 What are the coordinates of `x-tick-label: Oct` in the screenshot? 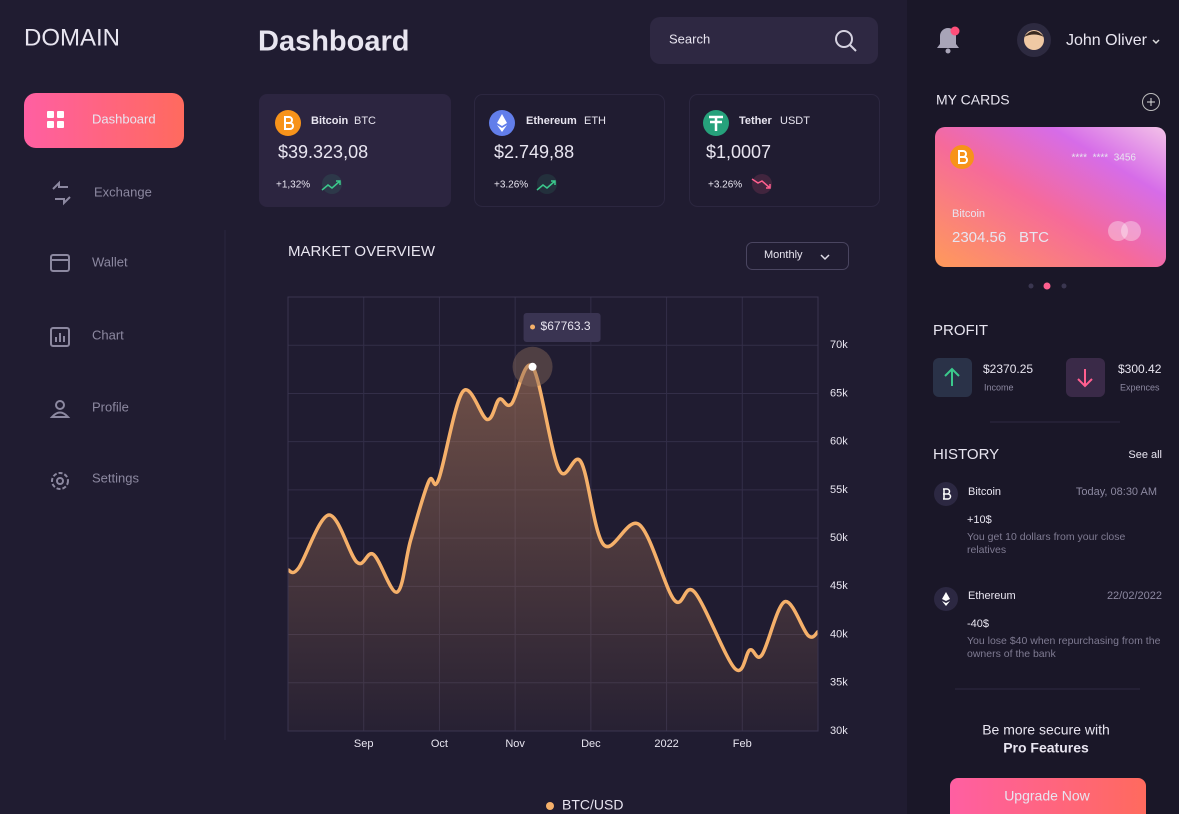 It's located at (439, 744).